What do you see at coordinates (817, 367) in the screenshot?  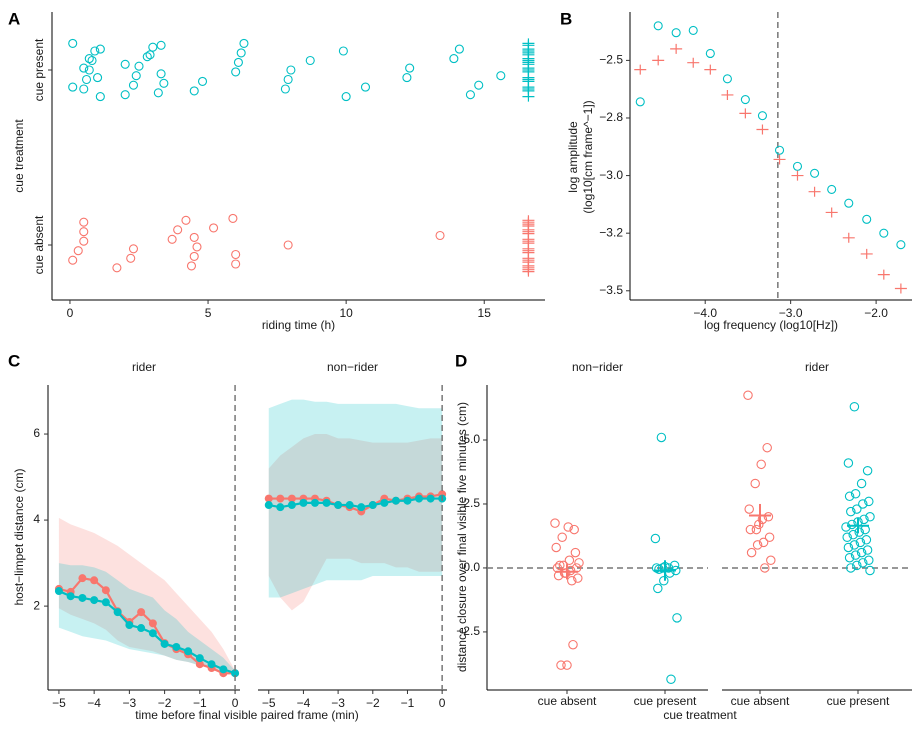 I see `facet-title: rider` at bounding box center [817, 367].